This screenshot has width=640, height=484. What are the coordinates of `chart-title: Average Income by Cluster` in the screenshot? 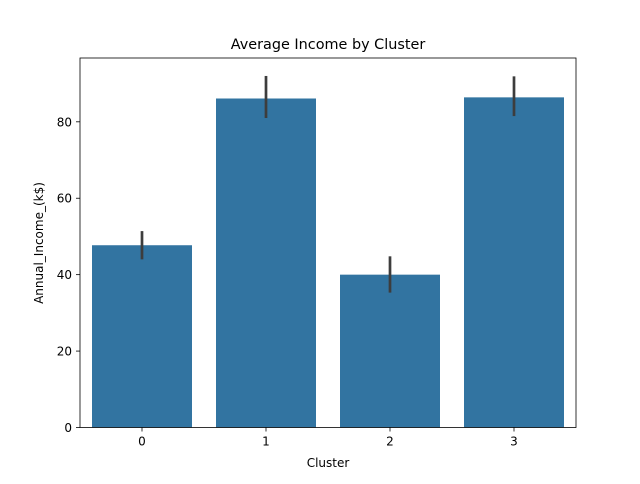 It's located at (328, 45).